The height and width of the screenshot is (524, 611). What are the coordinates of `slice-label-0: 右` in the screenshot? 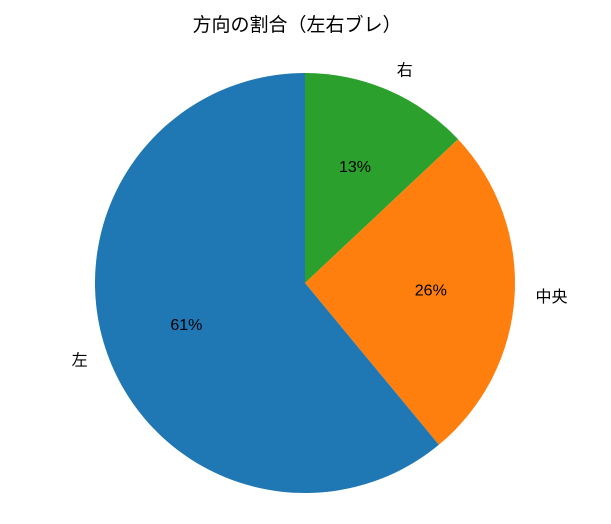 It's located at (405, 71).